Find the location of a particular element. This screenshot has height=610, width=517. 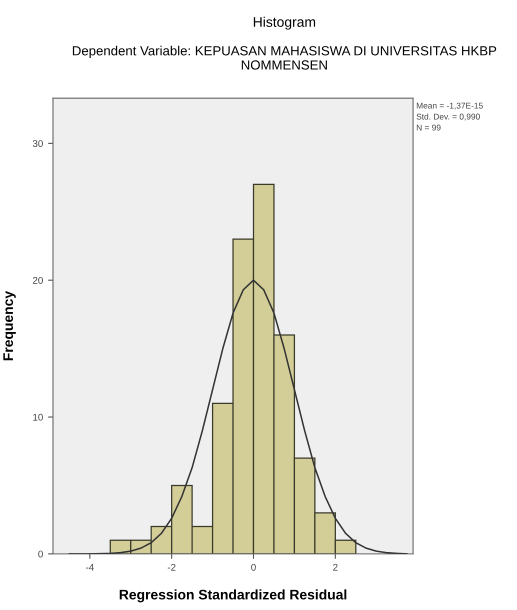

text: Mean = -1,37E-15 is located at coordinates (449, 106).